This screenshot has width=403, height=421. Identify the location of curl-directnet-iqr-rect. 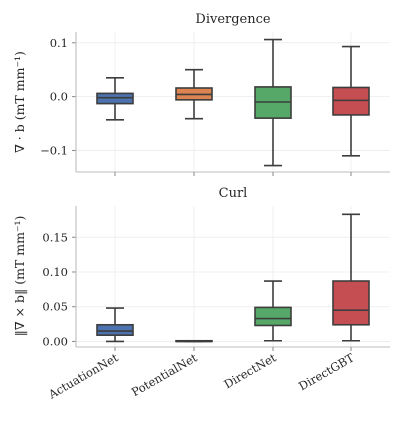
(273, 316).